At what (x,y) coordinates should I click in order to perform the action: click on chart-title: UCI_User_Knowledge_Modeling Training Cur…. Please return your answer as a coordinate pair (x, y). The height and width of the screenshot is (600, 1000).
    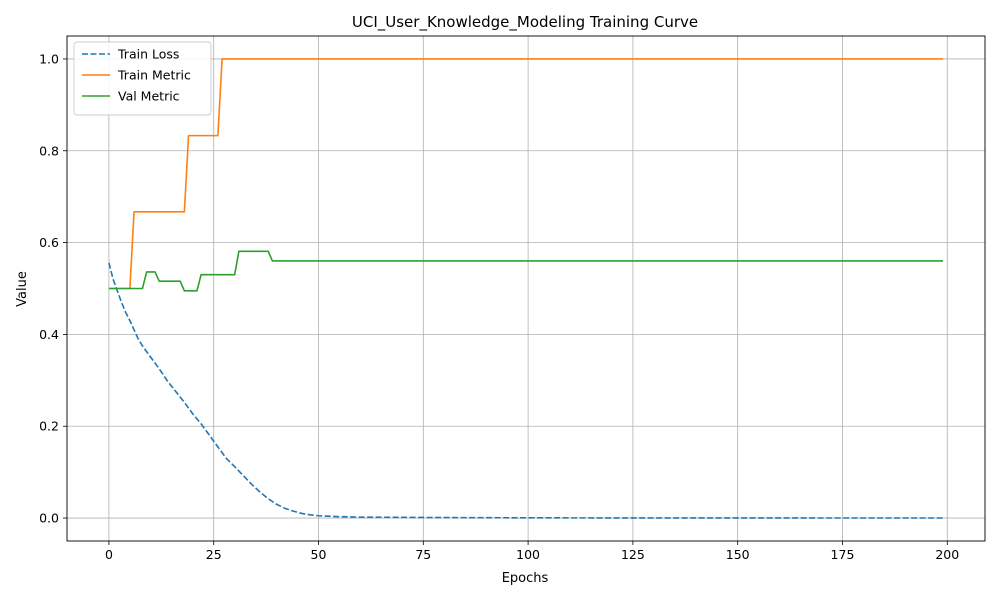
    Looking at the image, I should click on (525, 22).